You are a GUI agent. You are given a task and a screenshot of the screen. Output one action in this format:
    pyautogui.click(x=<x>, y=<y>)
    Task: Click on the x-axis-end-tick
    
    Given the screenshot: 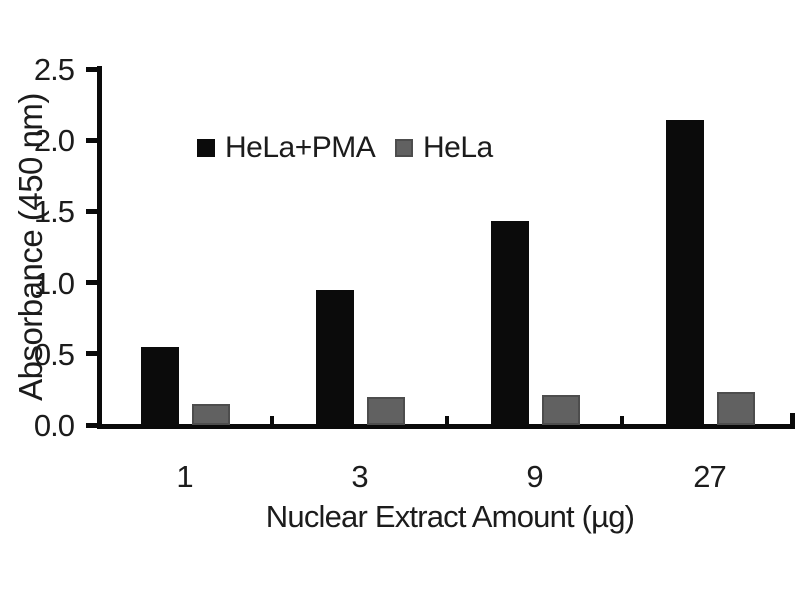 What is the action you would take?
    pyautogui.click(x=792, y=419)
    